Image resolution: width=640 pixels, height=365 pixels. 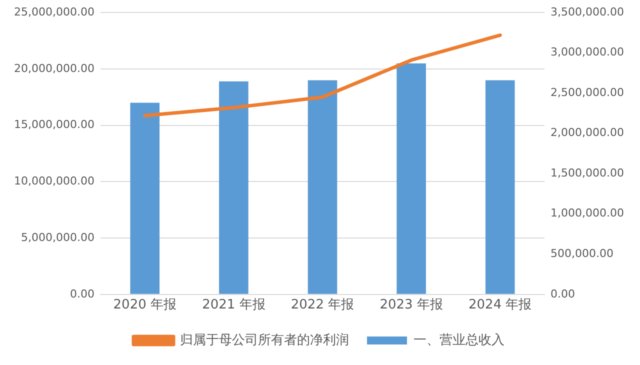 What do you see at coordinates (54, 11) in the screenshot?
I see `y-tick-label: 25,000,000.00` at bounding box center [54, 11].